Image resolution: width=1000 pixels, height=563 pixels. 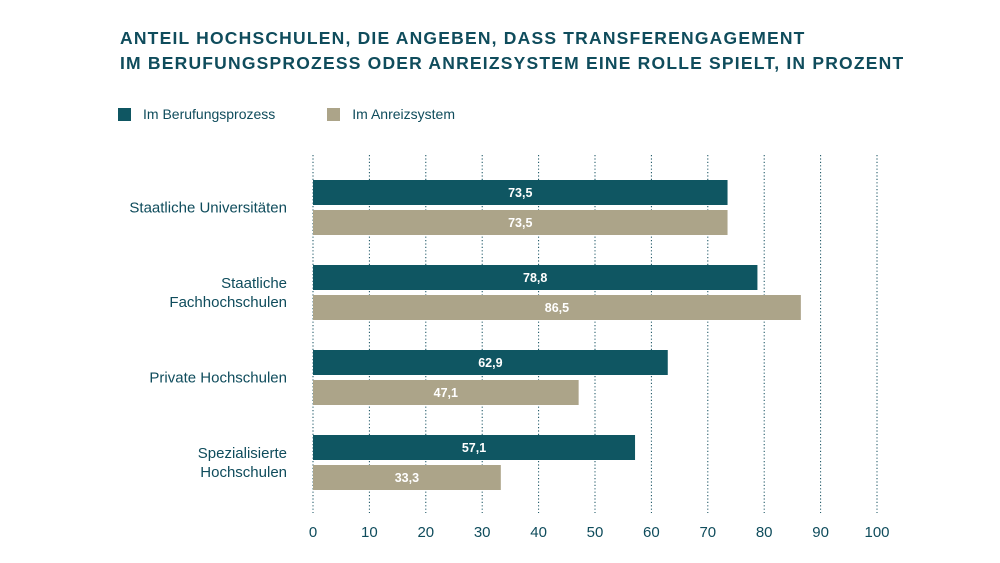 I want to click on bar-s0-c2, so click(x=490, y=362).